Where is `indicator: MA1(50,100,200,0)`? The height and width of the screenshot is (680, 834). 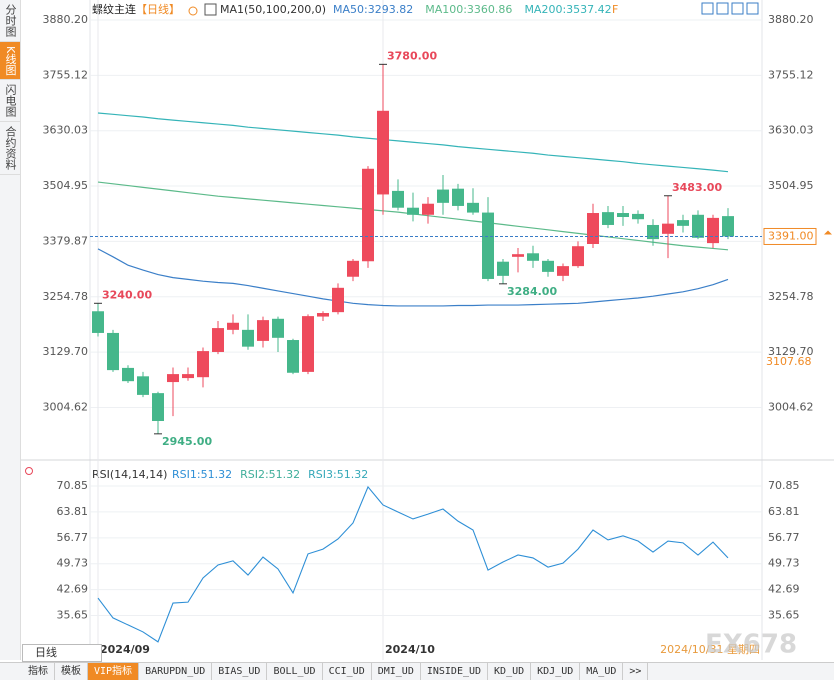
indicator: MA1(50,100,200,0) is located at coordinates (273, 9).